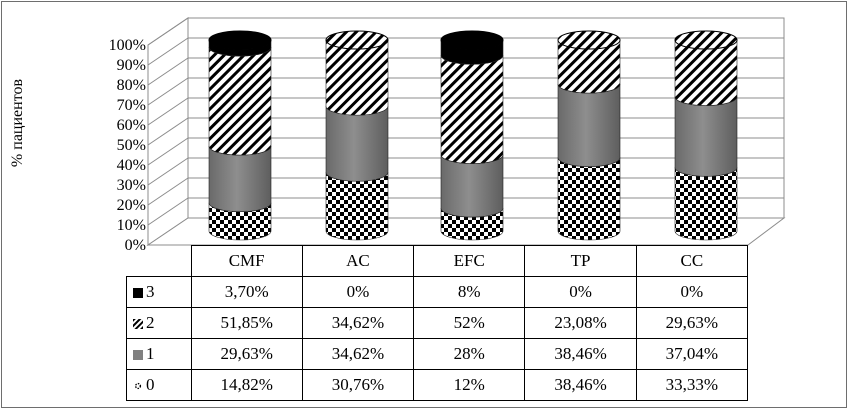 Image resolution: width=850 pixels, height=411 pixels. Describe the element at coordinates (692, 354) in the screenshot. I see `data-label: 37,04%` at that location.